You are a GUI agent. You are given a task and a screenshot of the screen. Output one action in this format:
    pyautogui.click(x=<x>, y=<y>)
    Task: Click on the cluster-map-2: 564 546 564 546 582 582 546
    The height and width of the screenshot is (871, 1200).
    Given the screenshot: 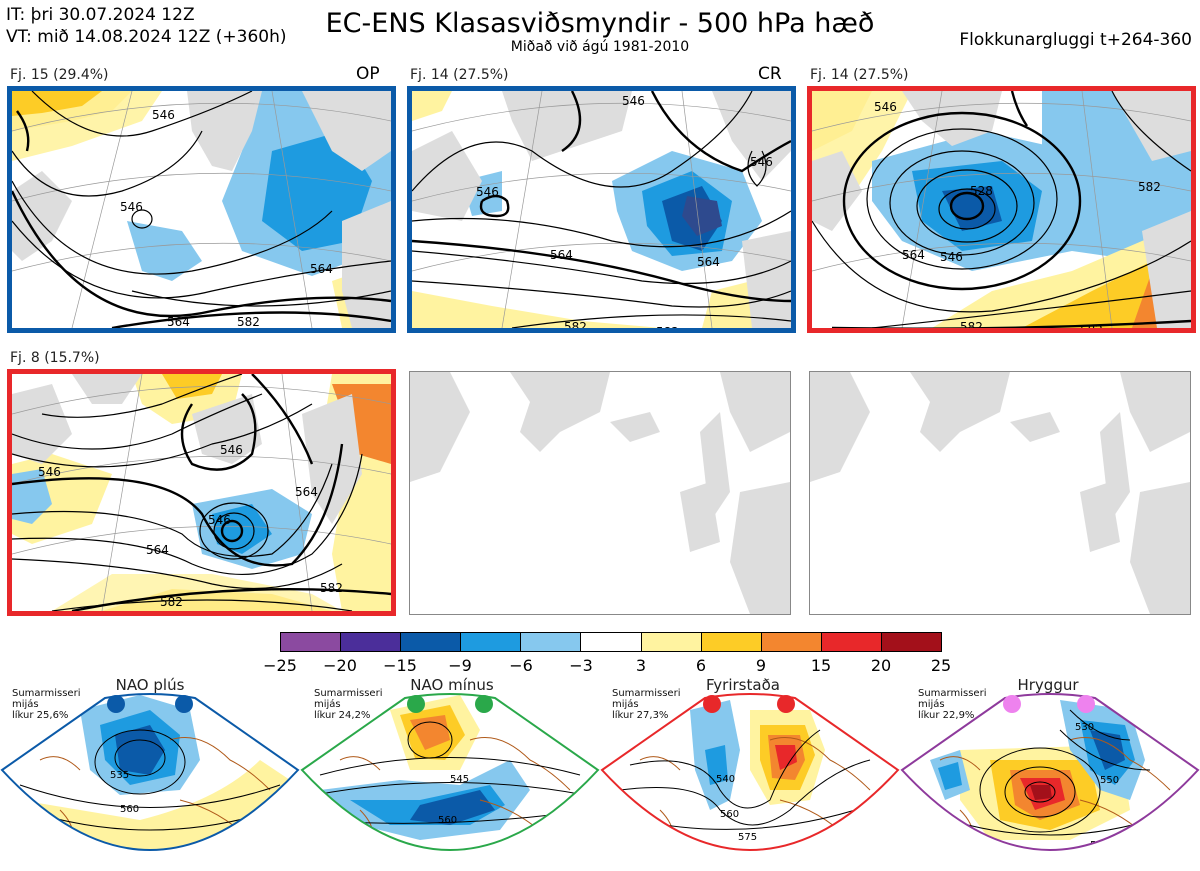 What is the action you would take?
    pyautogui.click(x=601, y=209)
    